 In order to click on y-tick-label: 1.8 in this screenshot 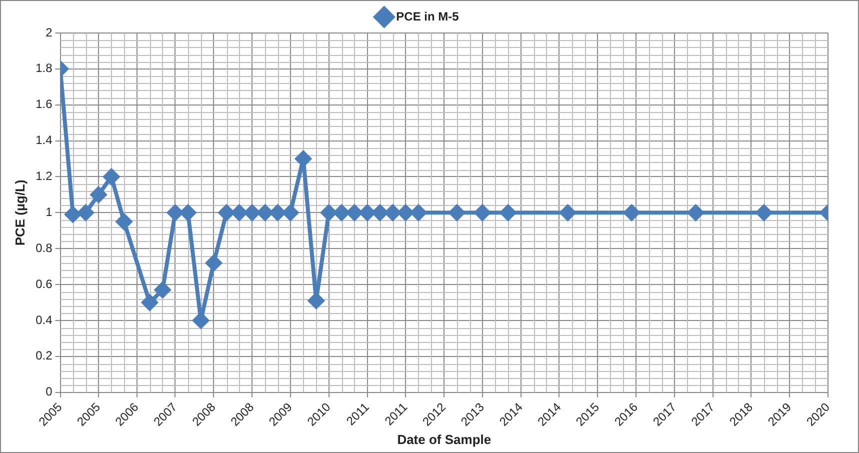, I will do `click(44, 68)`.